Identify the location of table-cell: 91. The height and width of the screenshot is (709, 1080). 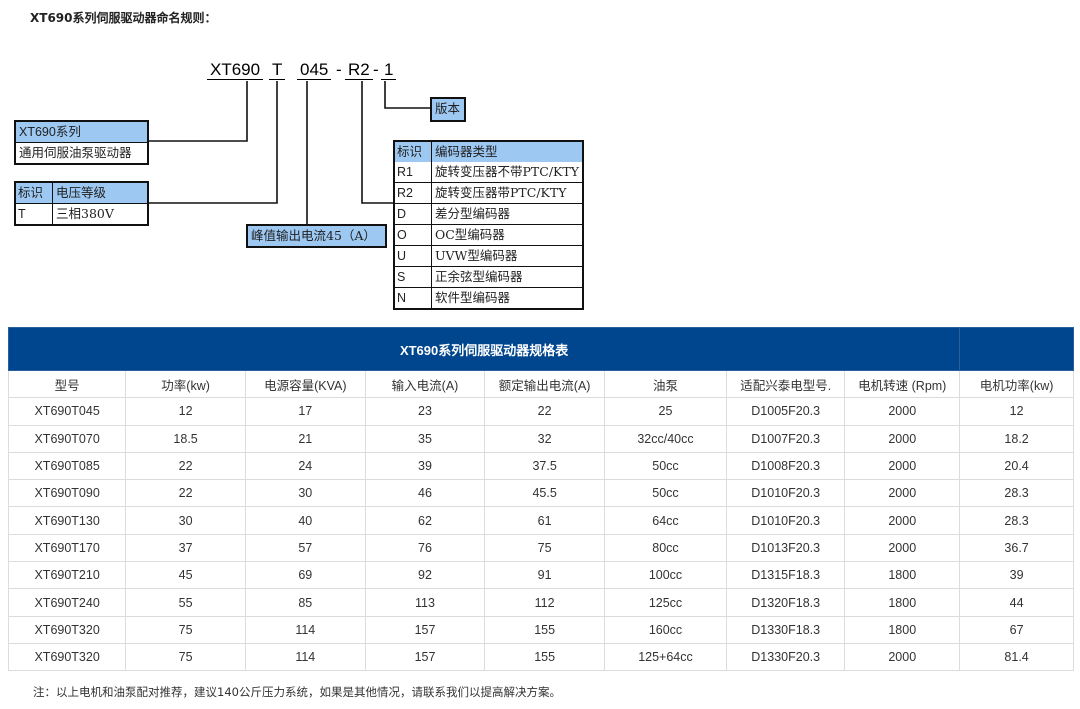
(544, 575).